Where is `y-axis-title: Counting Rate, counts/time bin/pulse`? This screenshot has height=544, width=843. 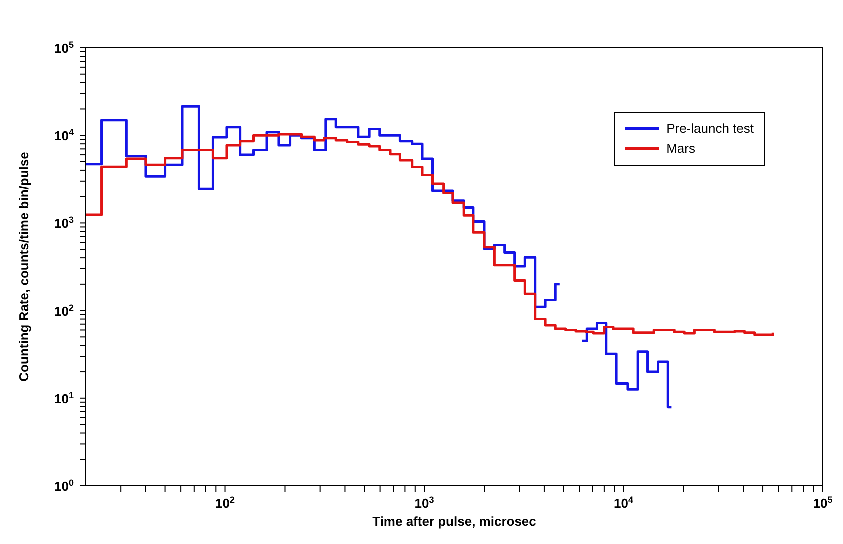
y-axis-title: Counting Rate, counts/time bin/pulse is located at coordinates (24, 267).